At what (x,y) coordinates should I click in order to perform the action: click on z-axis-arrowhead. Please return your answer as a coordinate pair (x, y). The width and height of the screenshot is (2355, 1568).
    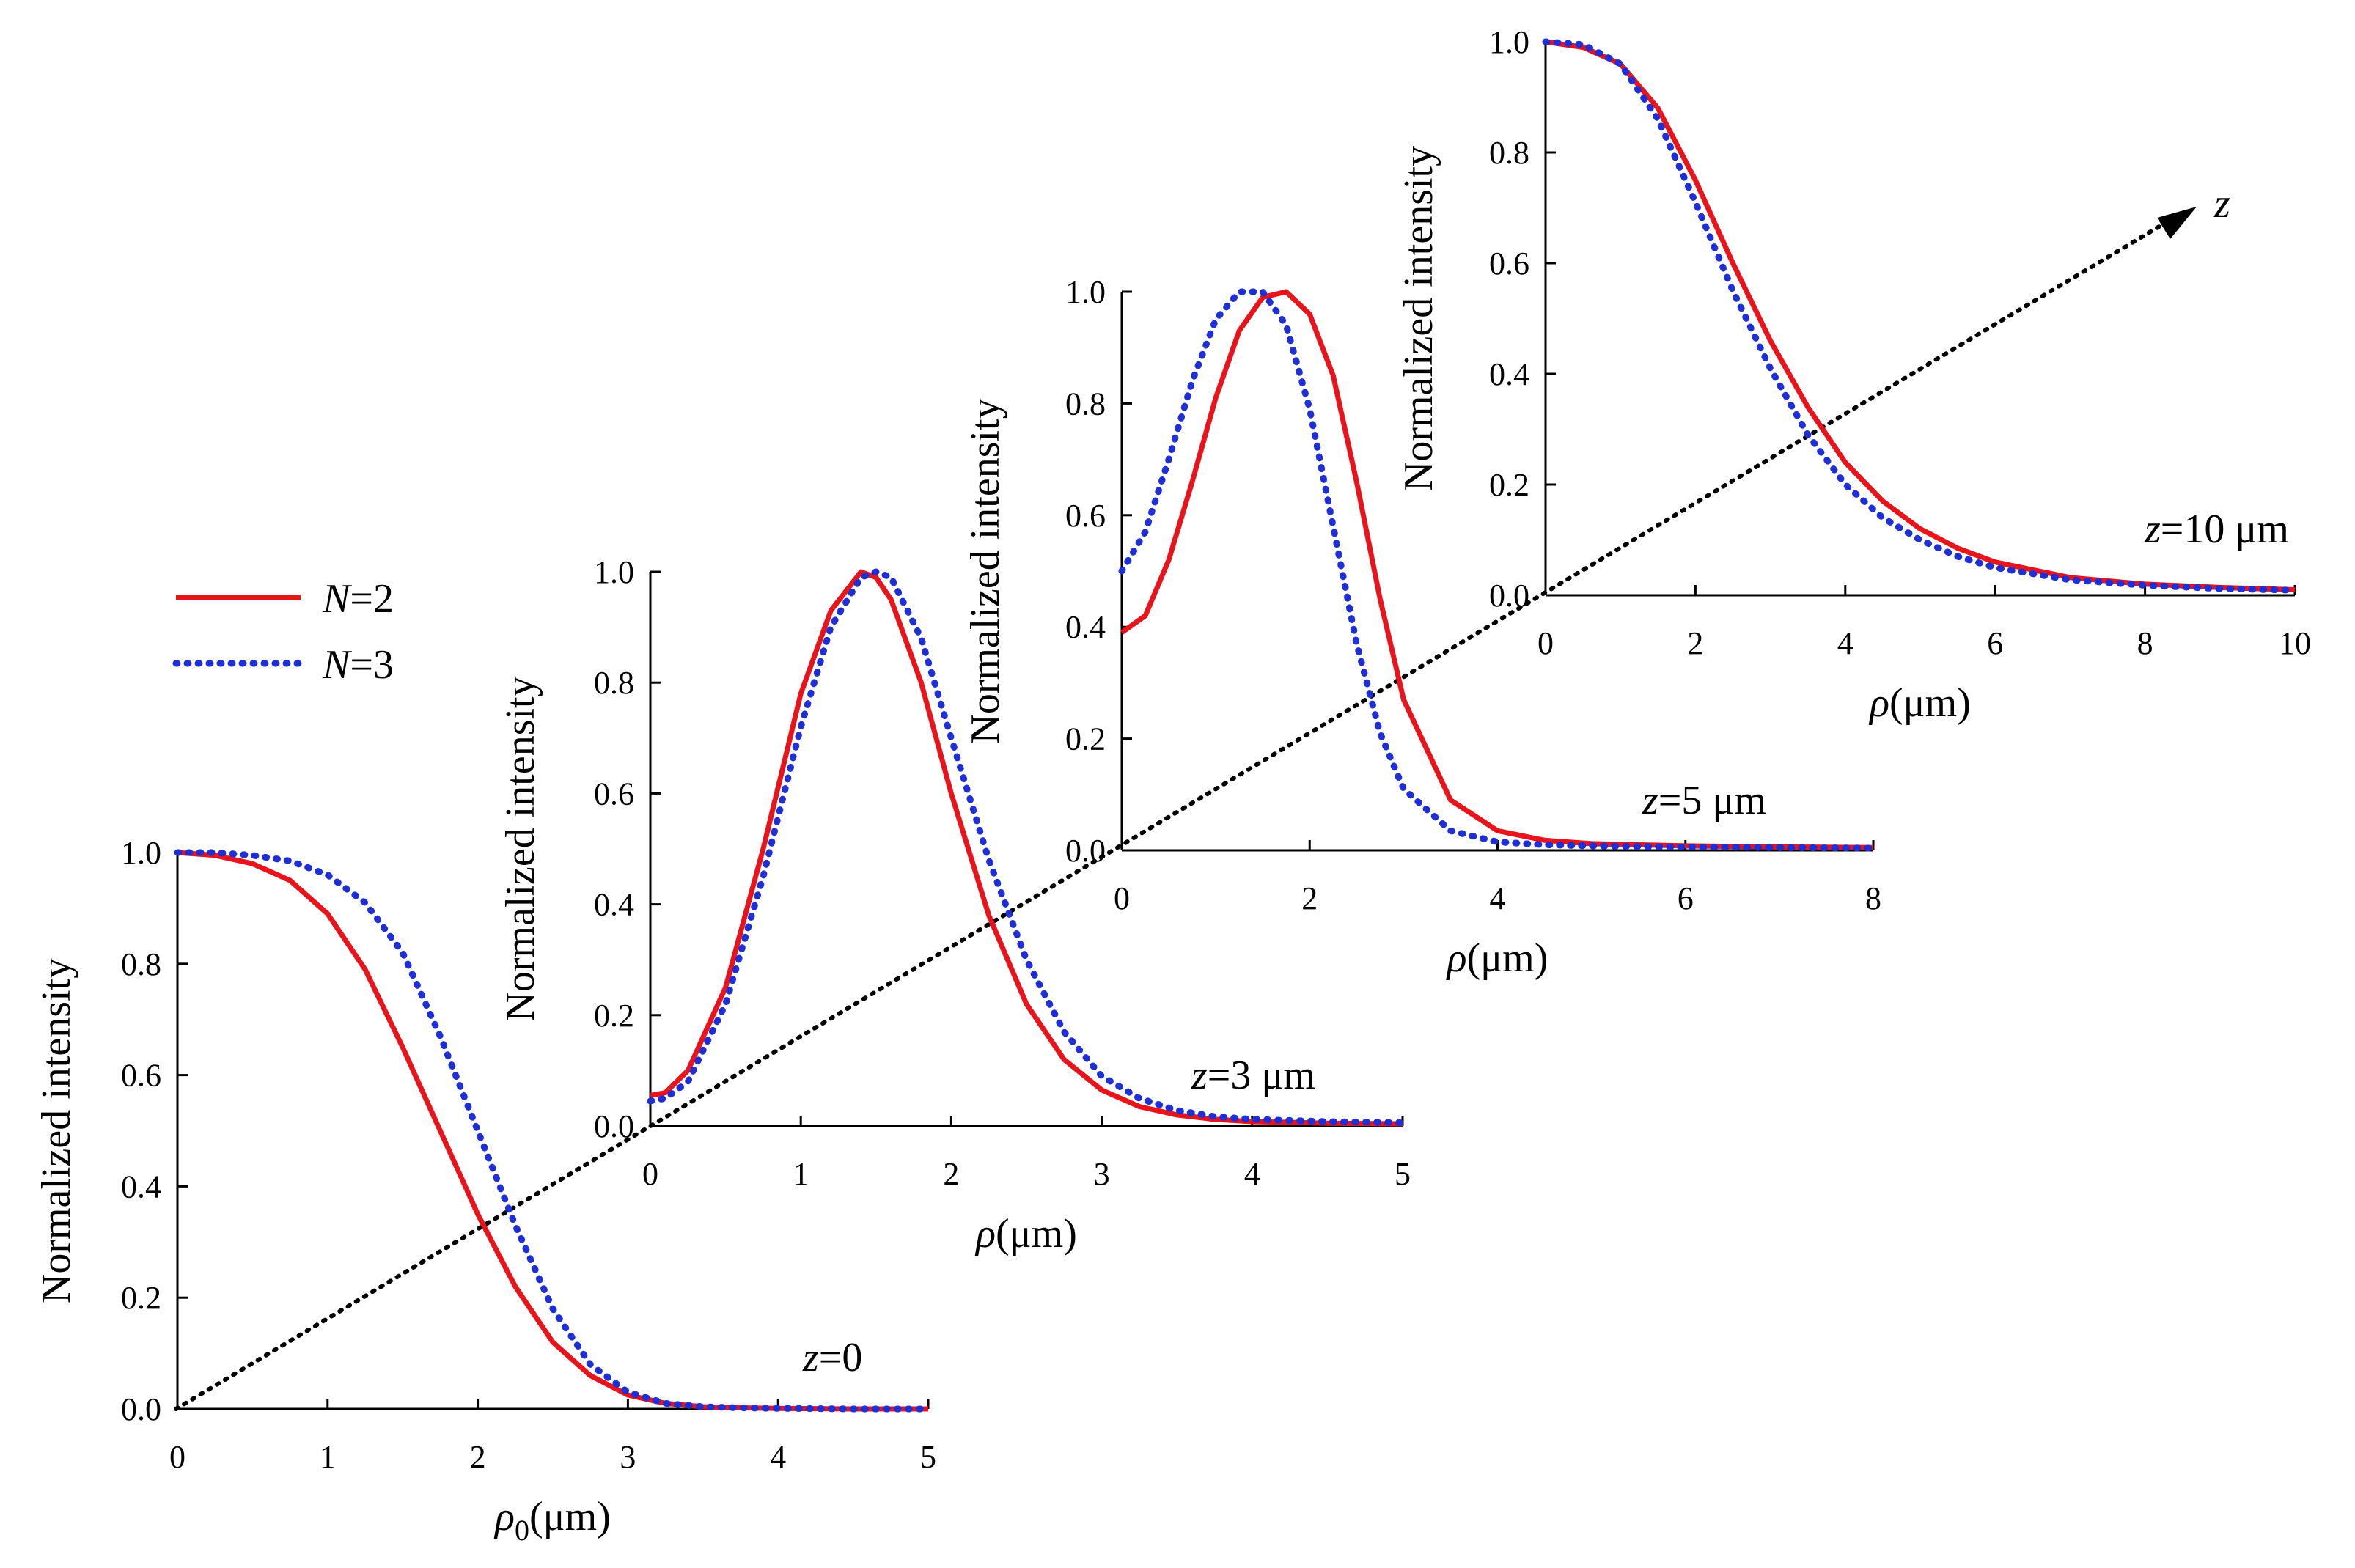
    Looking at the image, I should click on (2177, 223).